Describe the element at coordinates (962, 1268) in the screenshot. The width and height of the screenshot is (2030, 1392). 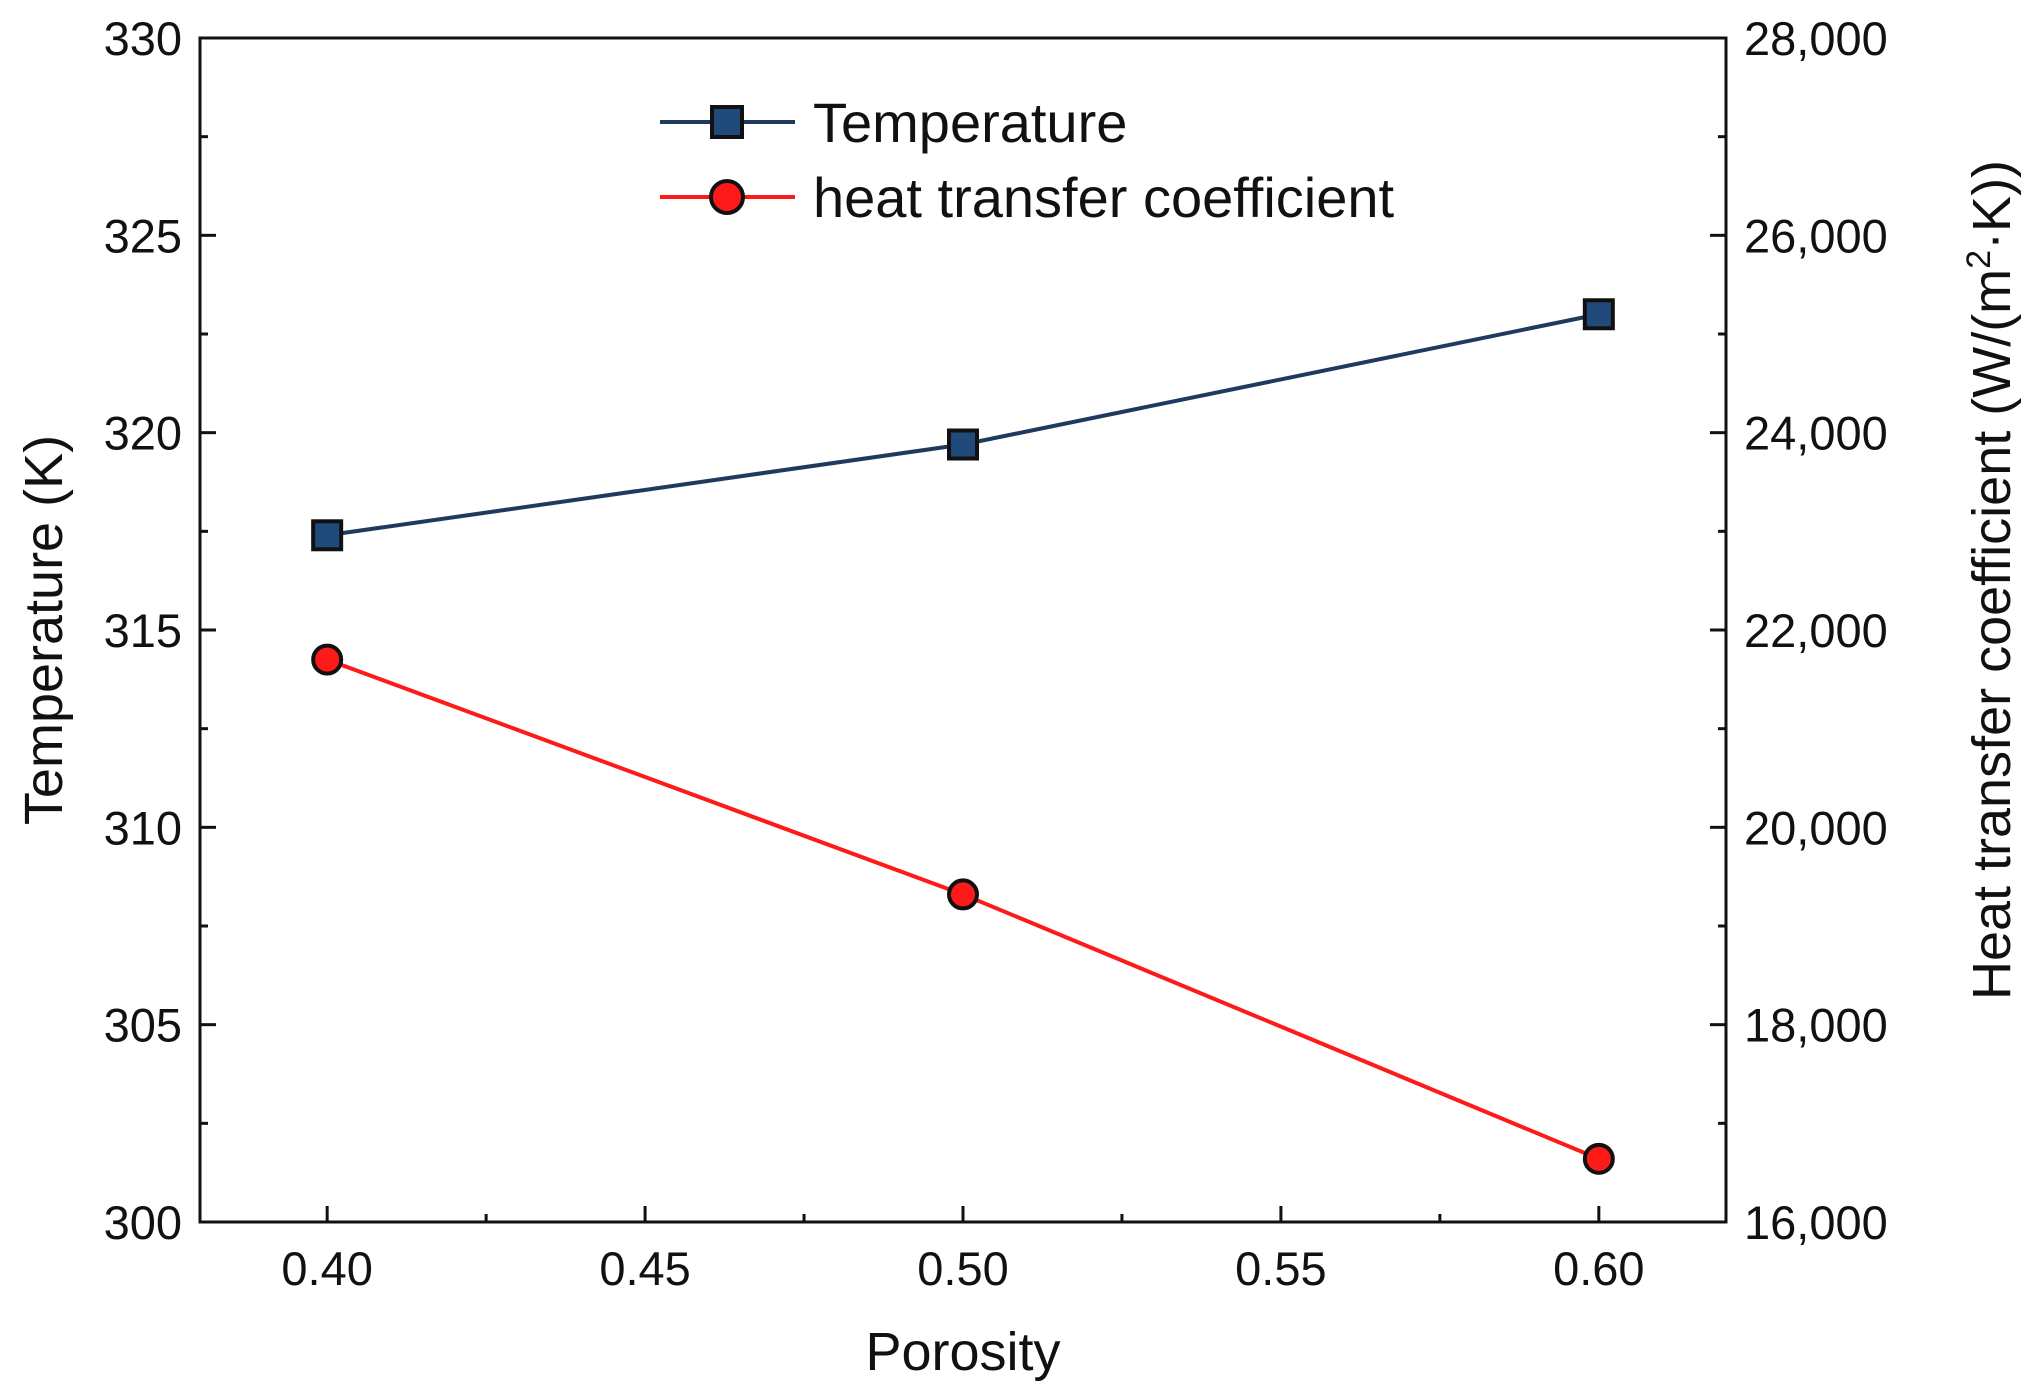
I see `x-tick-label: 0.50` at that location.